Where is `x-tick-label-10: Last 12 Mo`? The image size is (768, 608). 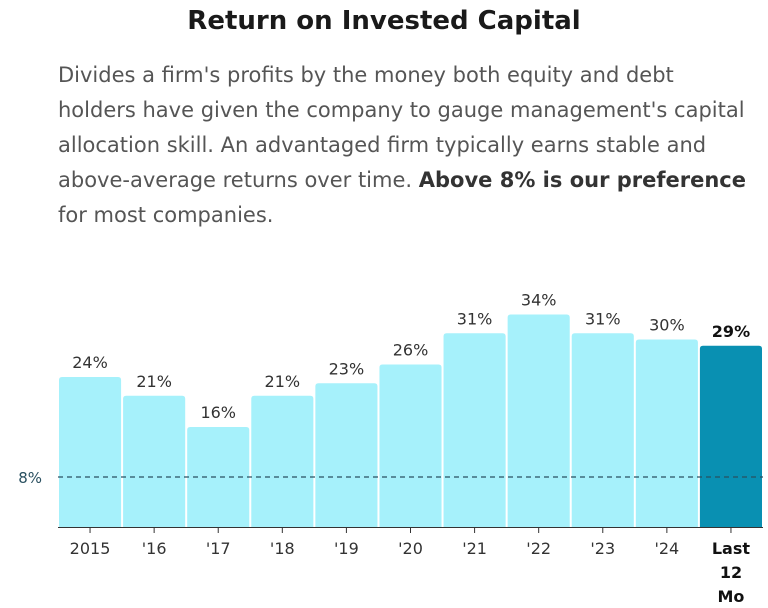
x-tick-label-10: Last 12 Mo is located at coordinates (731, 572).